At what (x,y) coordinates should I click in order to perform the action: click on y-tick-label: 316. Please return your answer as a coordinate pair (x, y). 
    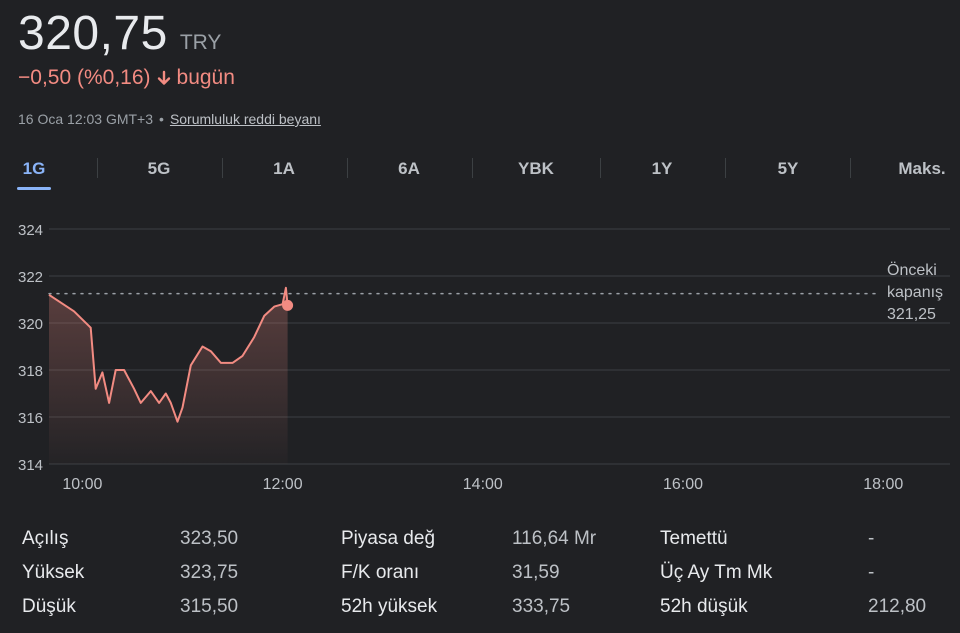
    Looking at the image, I should click on (30, 418).